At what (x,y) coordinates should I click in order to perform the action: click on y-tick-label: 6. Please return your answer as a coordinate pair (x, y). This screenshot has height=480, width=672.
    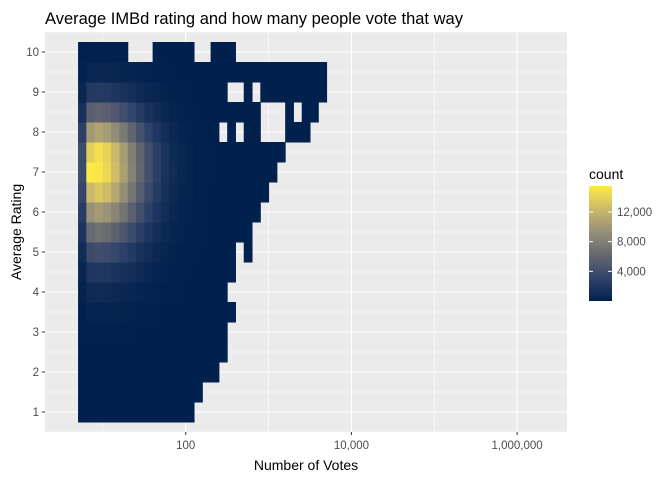
    Looking at the image, I should click on (36, 213).